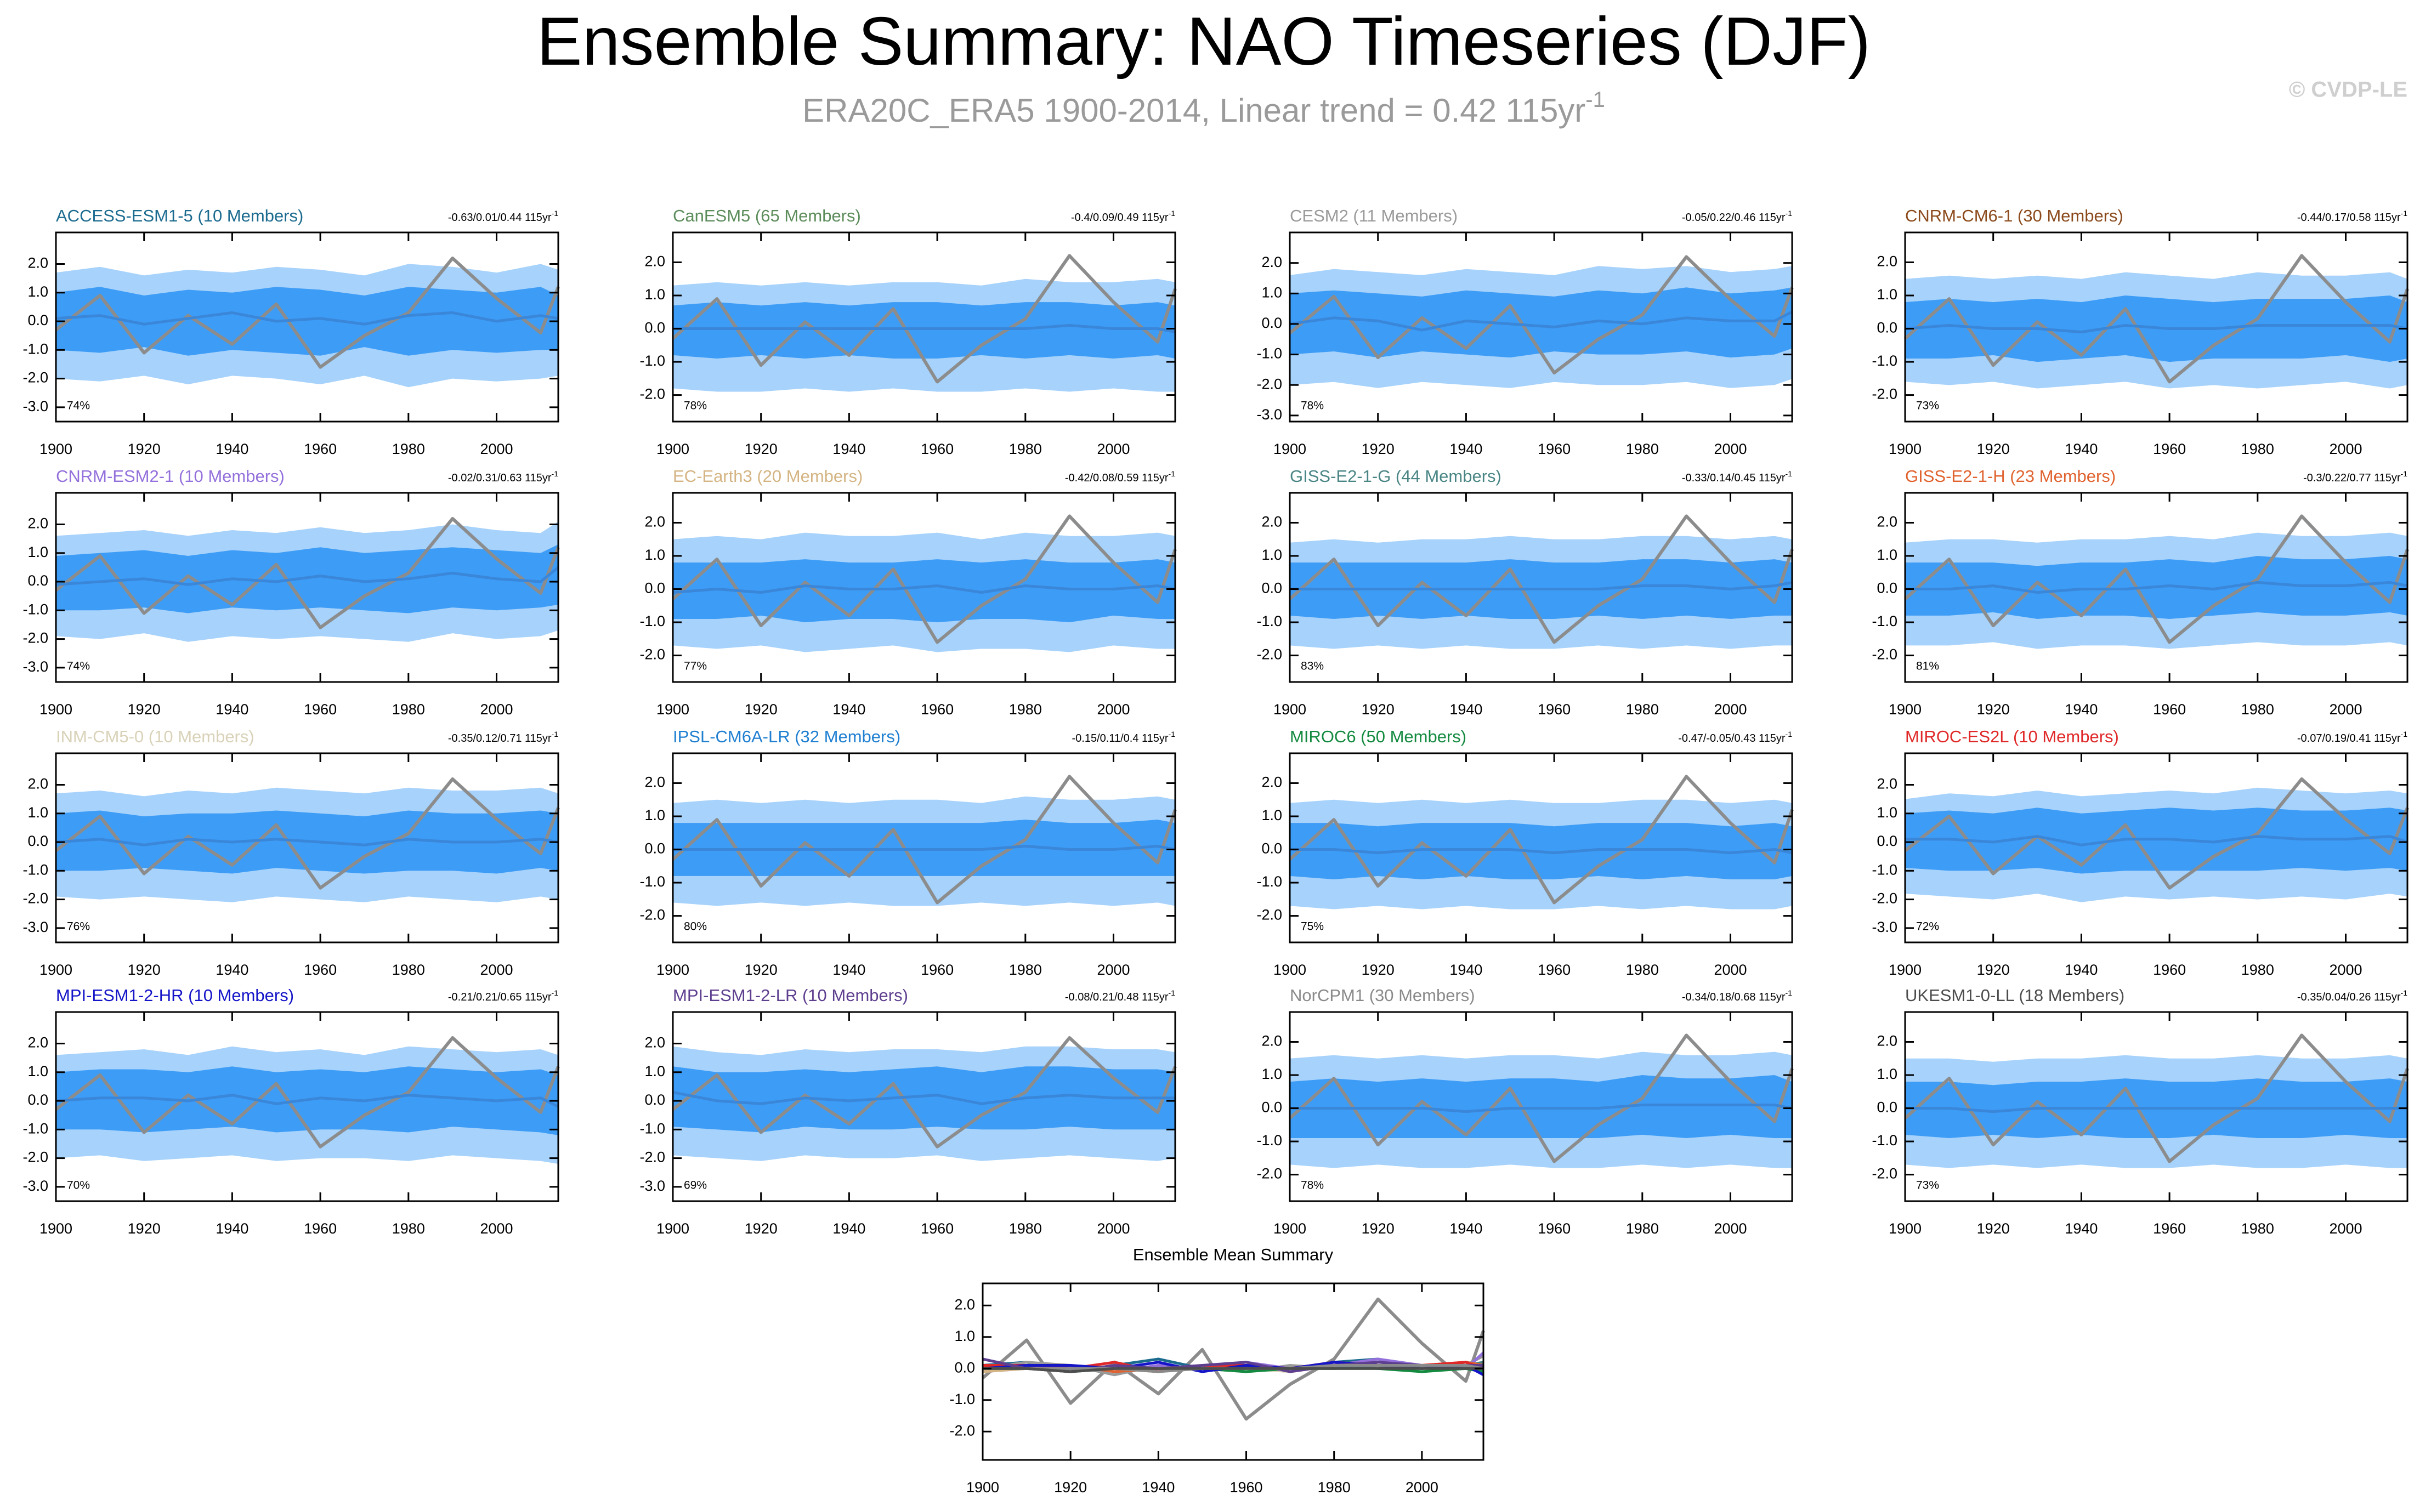  Describe the element at coordinates (2352, 738) in the screenshot. I see `trend-label: -0.07/0.19/0.41 115yr-1` at that location.